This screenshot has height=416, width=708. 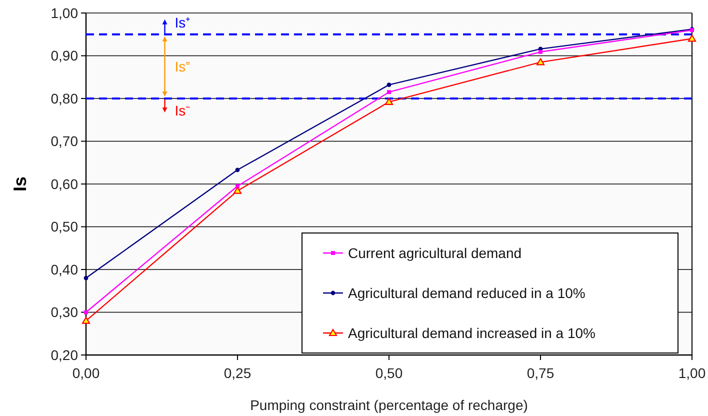 I want to click on legend-label: Agricultural demand increased in a 10%, so click(x=472, y=332).